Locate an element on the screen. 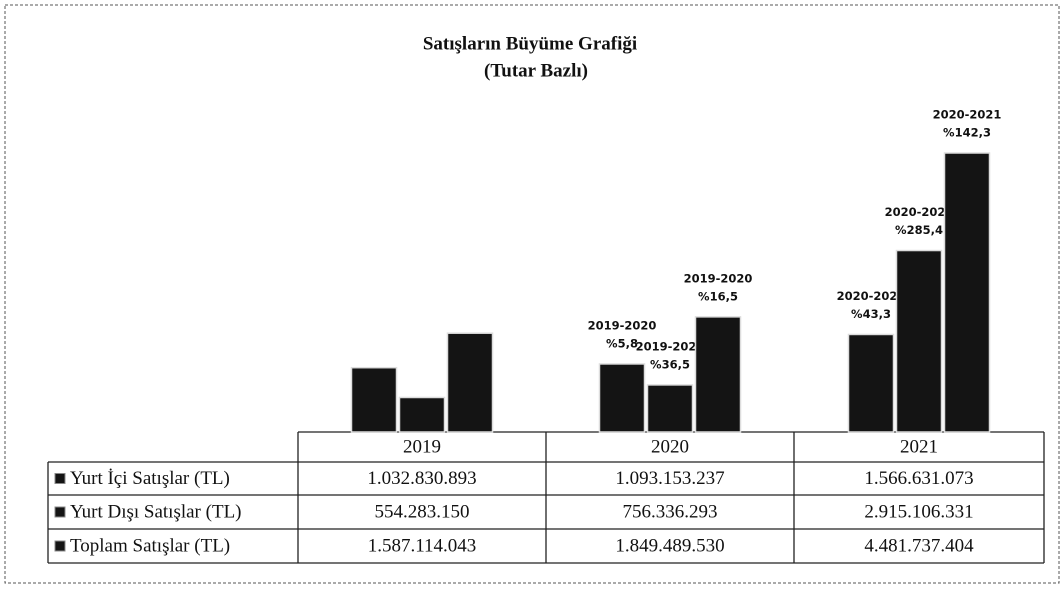 The image size is (1064, 589). table-value: 1.032.830.893 is located at coordinates (421, 478).